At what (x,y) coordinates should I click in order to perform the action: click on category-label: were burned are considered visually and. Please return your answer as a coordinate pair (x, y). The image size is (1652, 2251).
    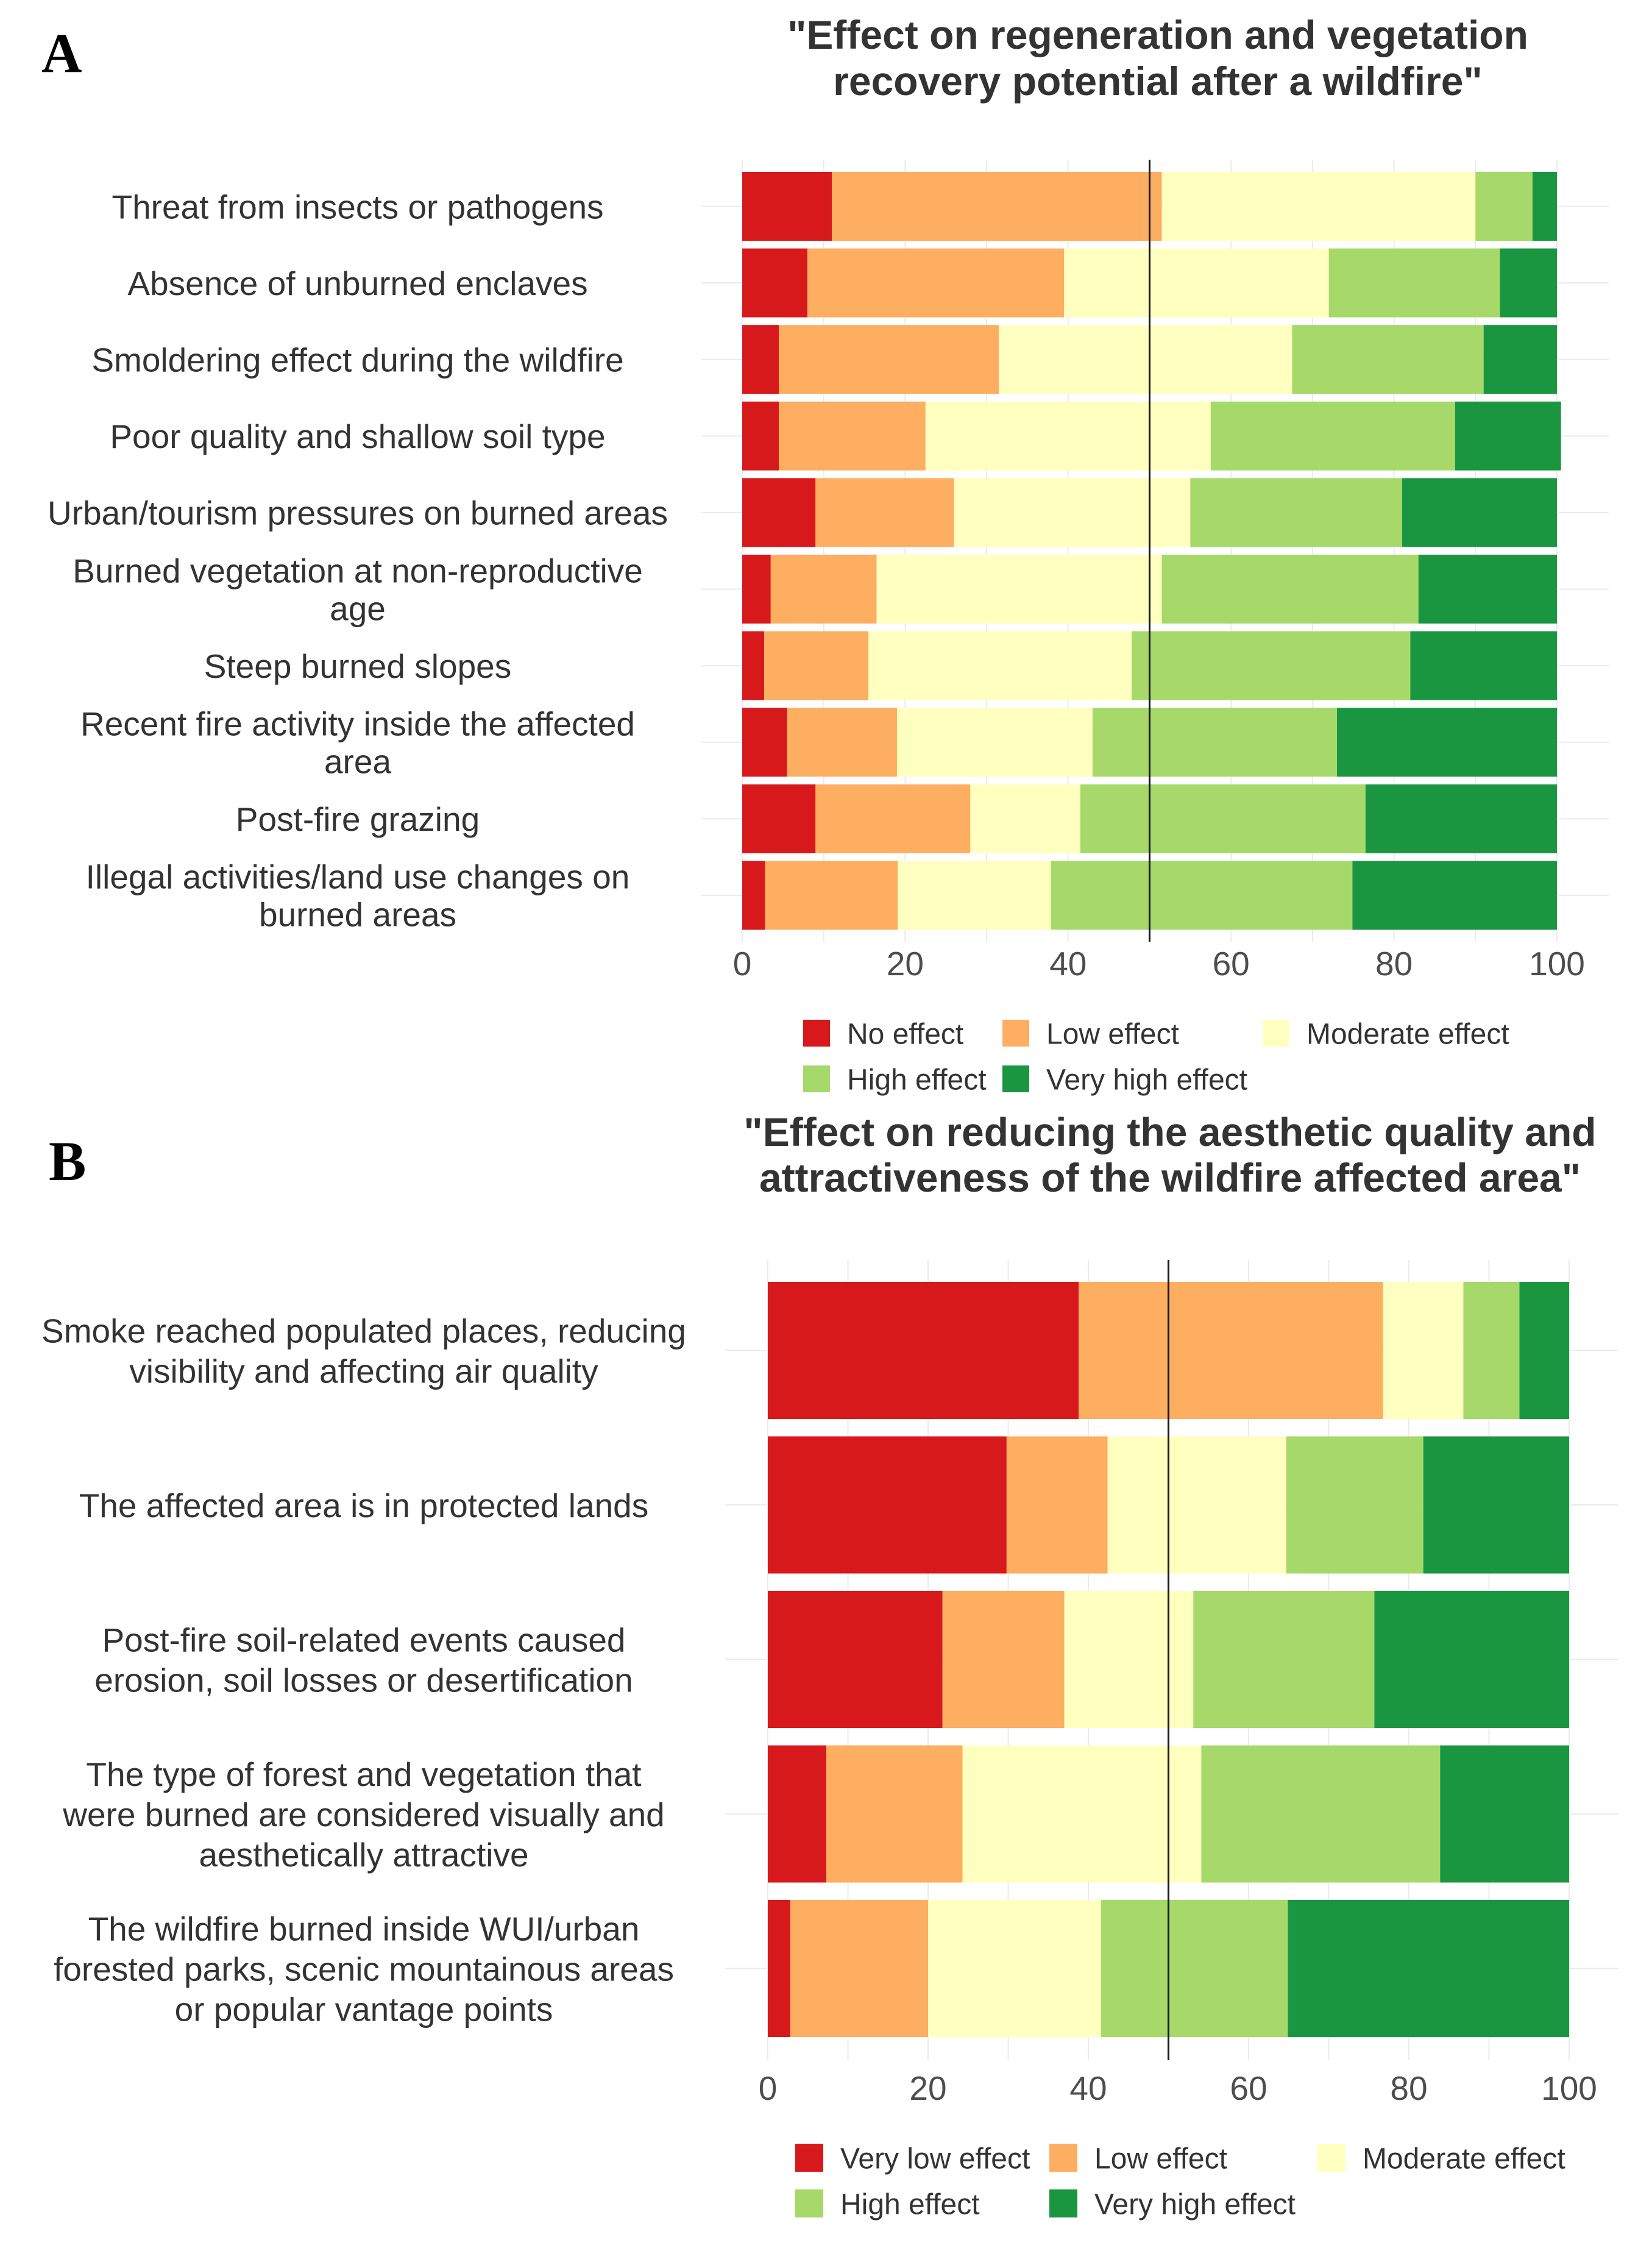
    Looking at the image, I should click on (363, 1815).